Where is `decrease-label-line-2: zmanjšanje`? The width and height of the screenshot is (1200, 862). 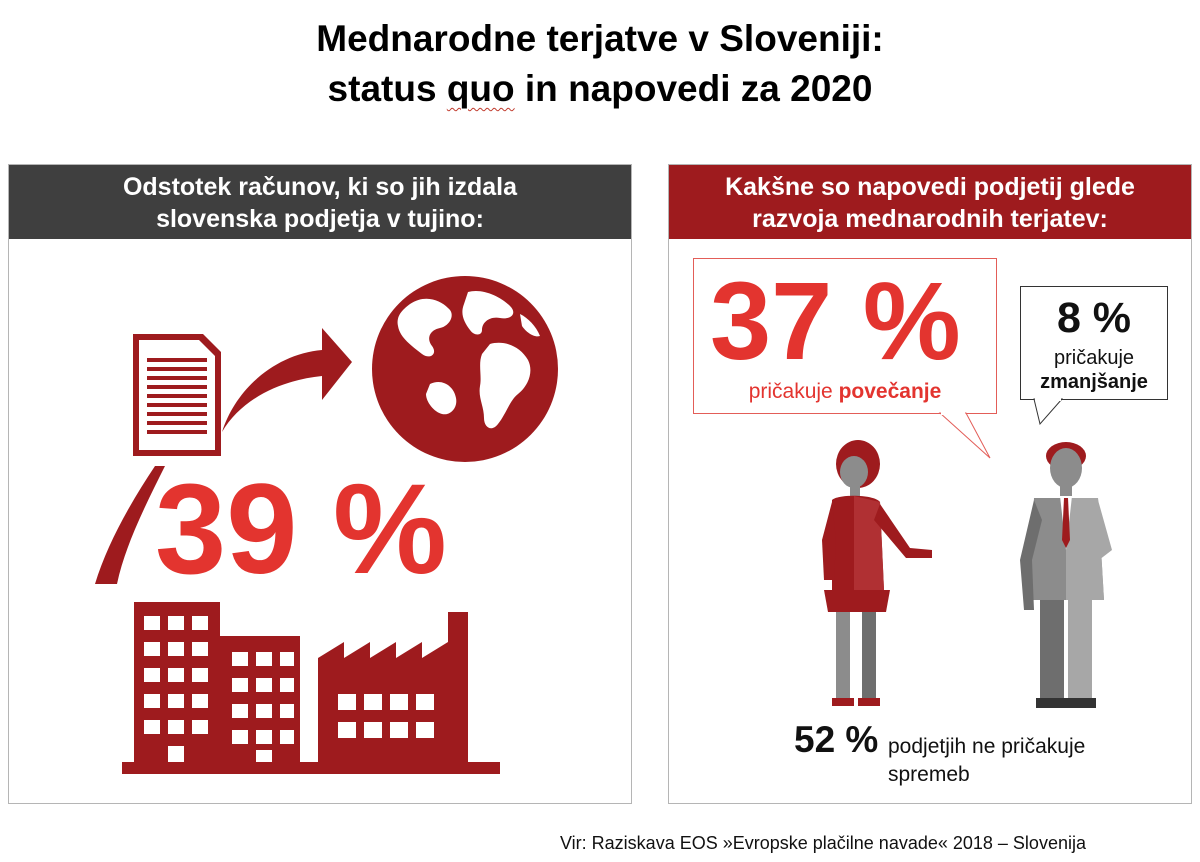 decrease-label-line-2: zmanjšanje is located at coordinates (1094, 382).